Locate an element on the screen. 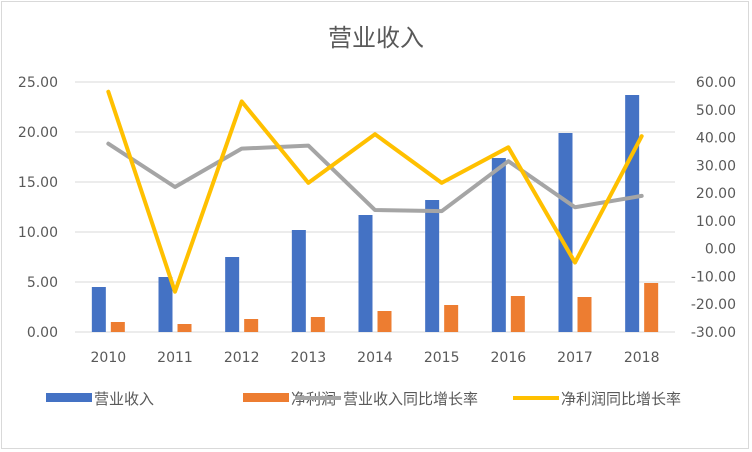 This screenshot has width=752, height=452. x-tick-label: 2010 is located at coordinates (109, 358).